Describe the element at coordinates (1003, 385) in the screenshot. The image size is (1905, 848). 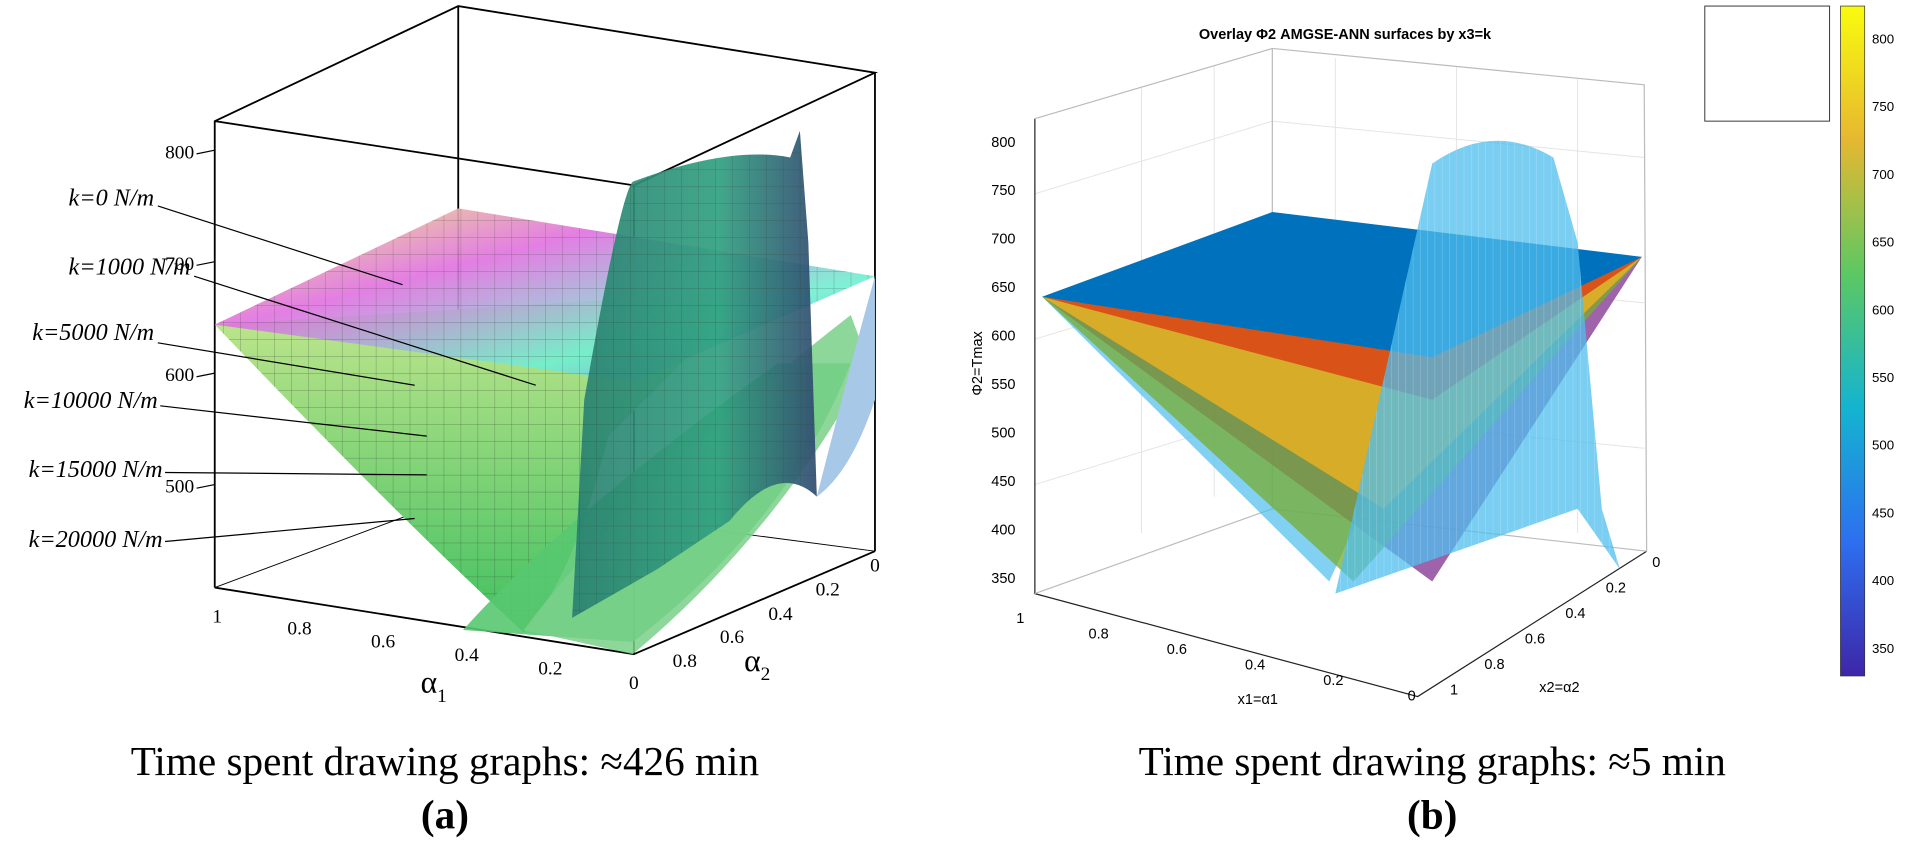
I see `z-tick-label: 550` at that location.